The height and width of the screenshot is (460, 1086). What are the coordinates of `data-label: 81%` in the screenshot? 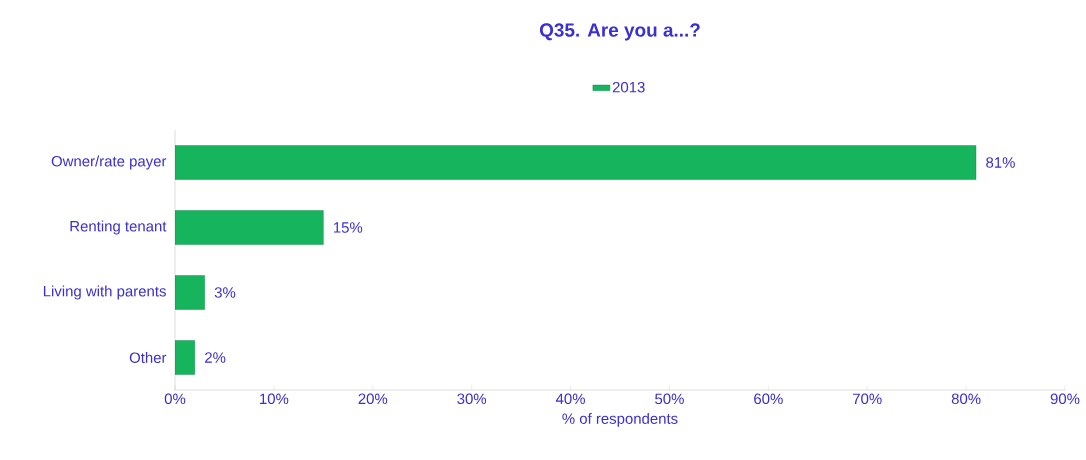 It's located at (1000, 162).